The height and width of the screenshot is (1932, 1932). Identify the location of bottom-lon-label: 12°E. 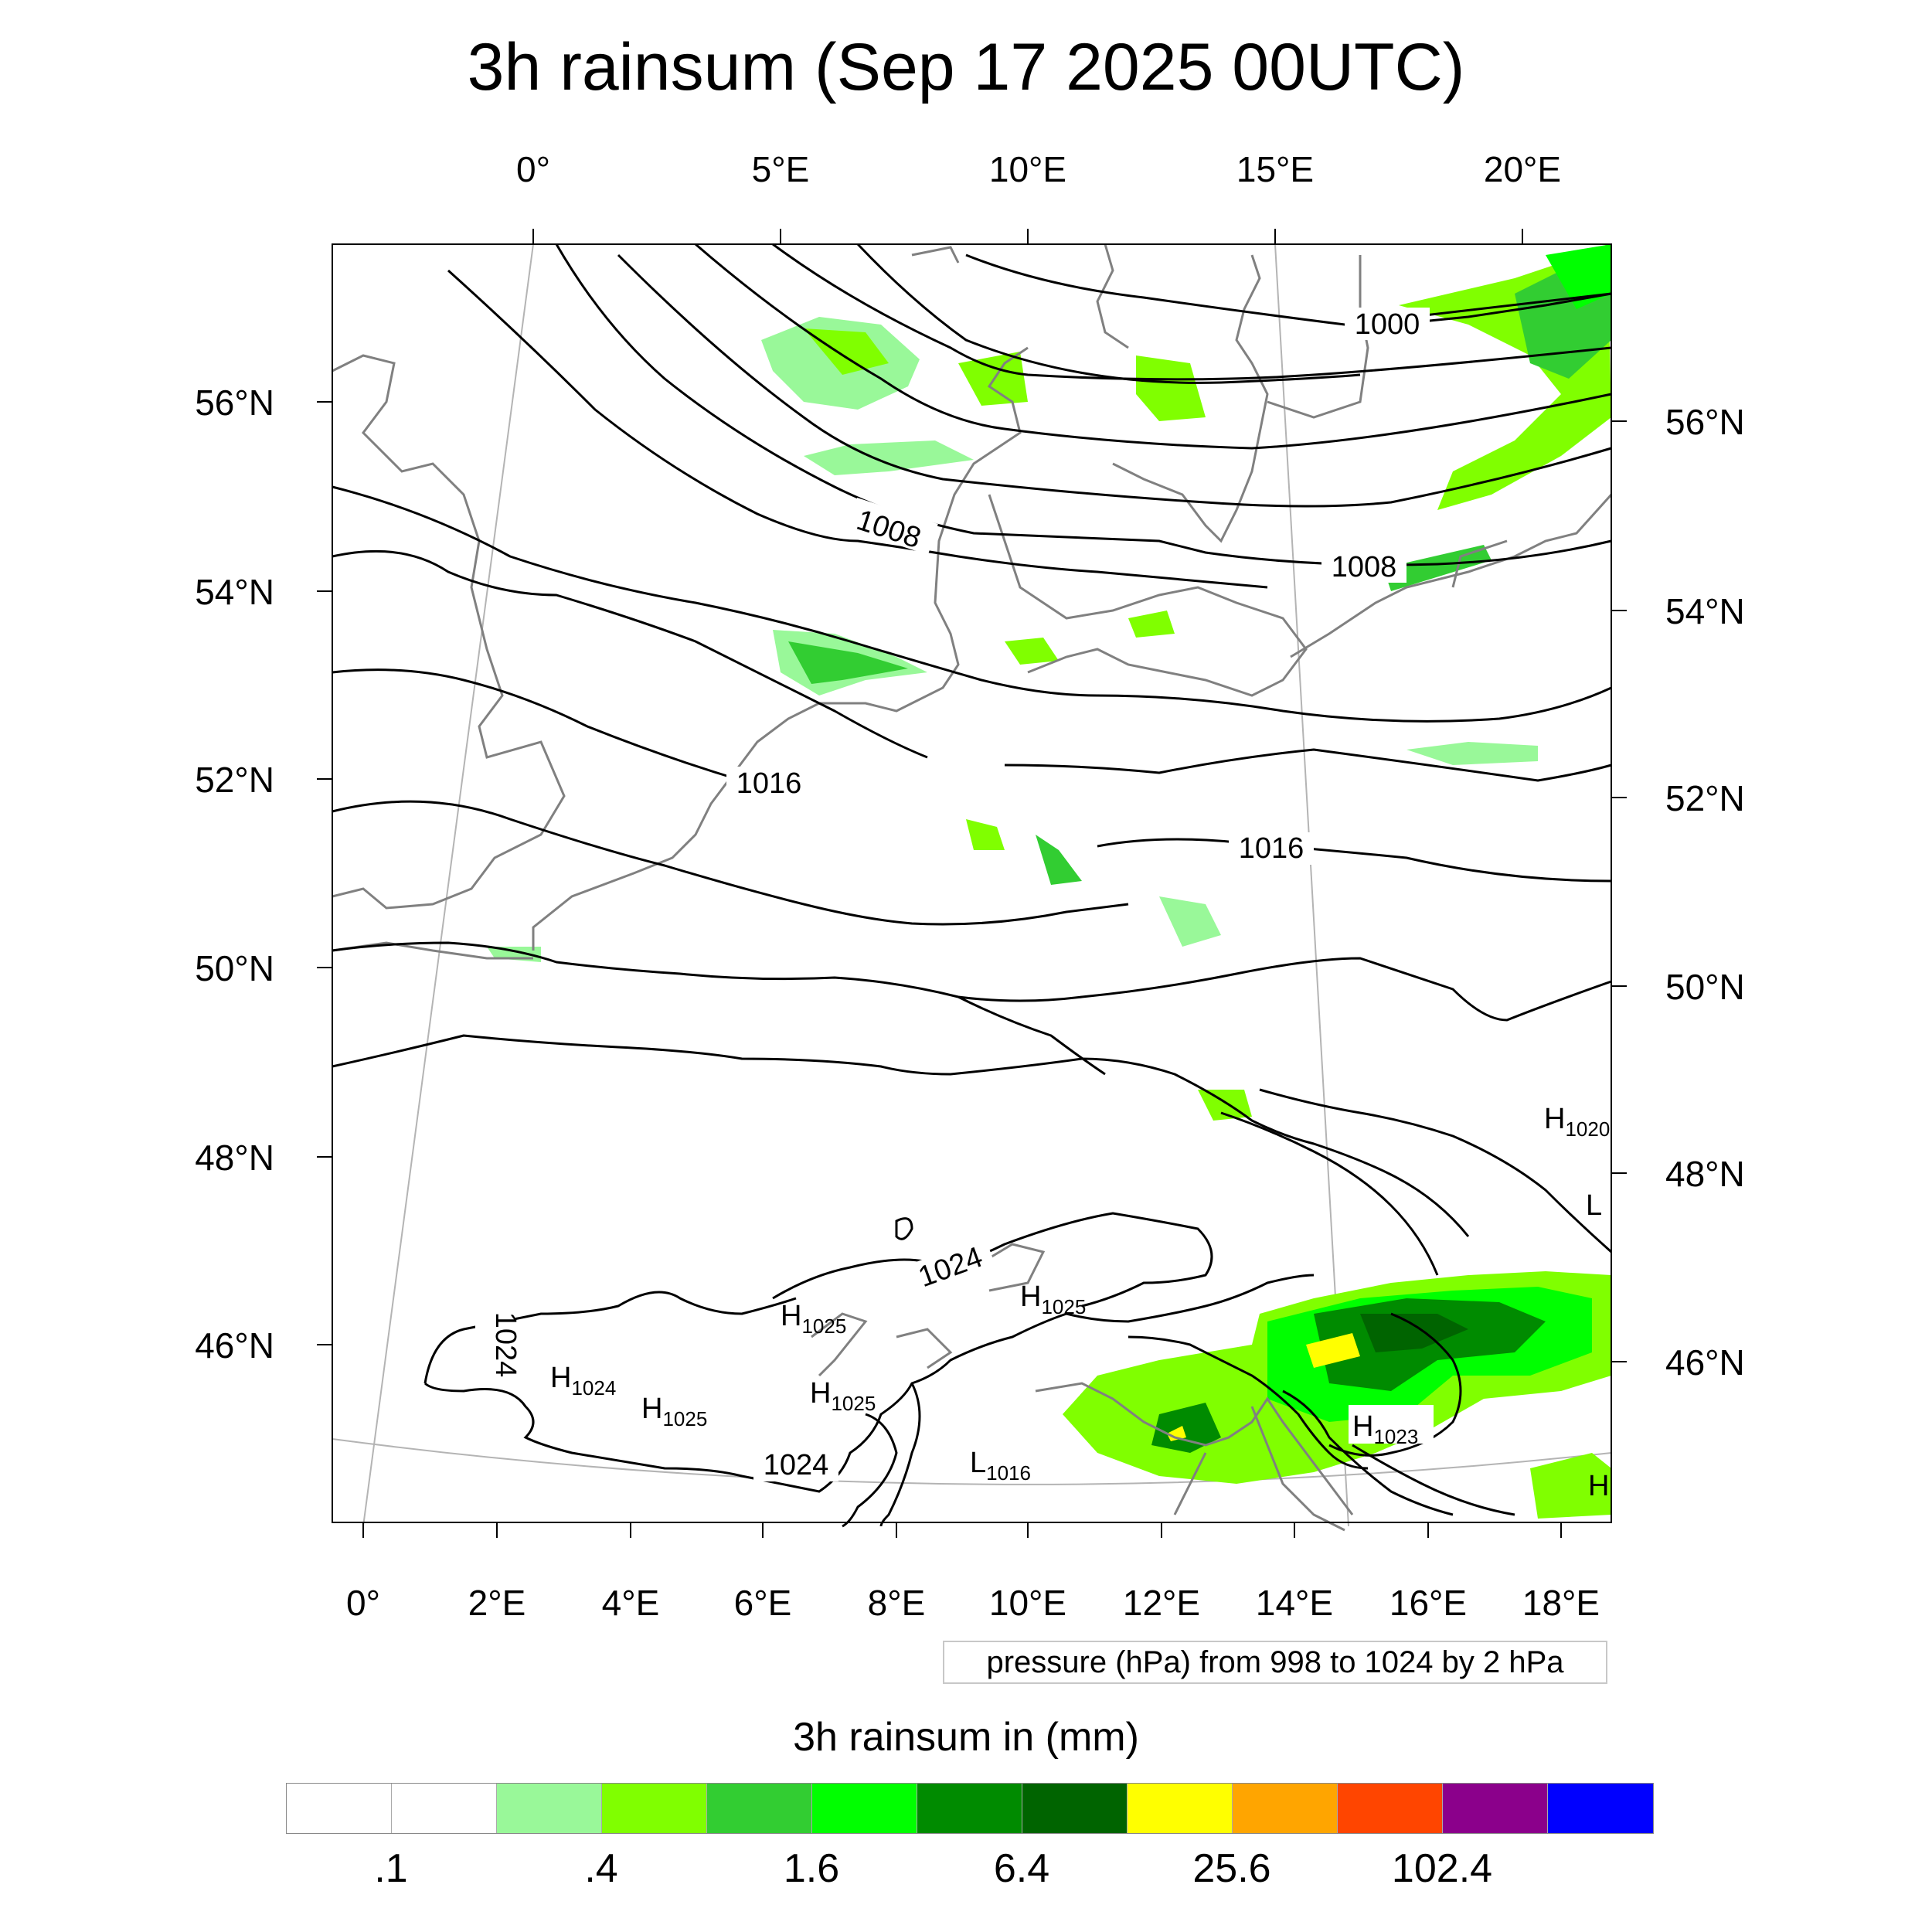
(1162, 1603).